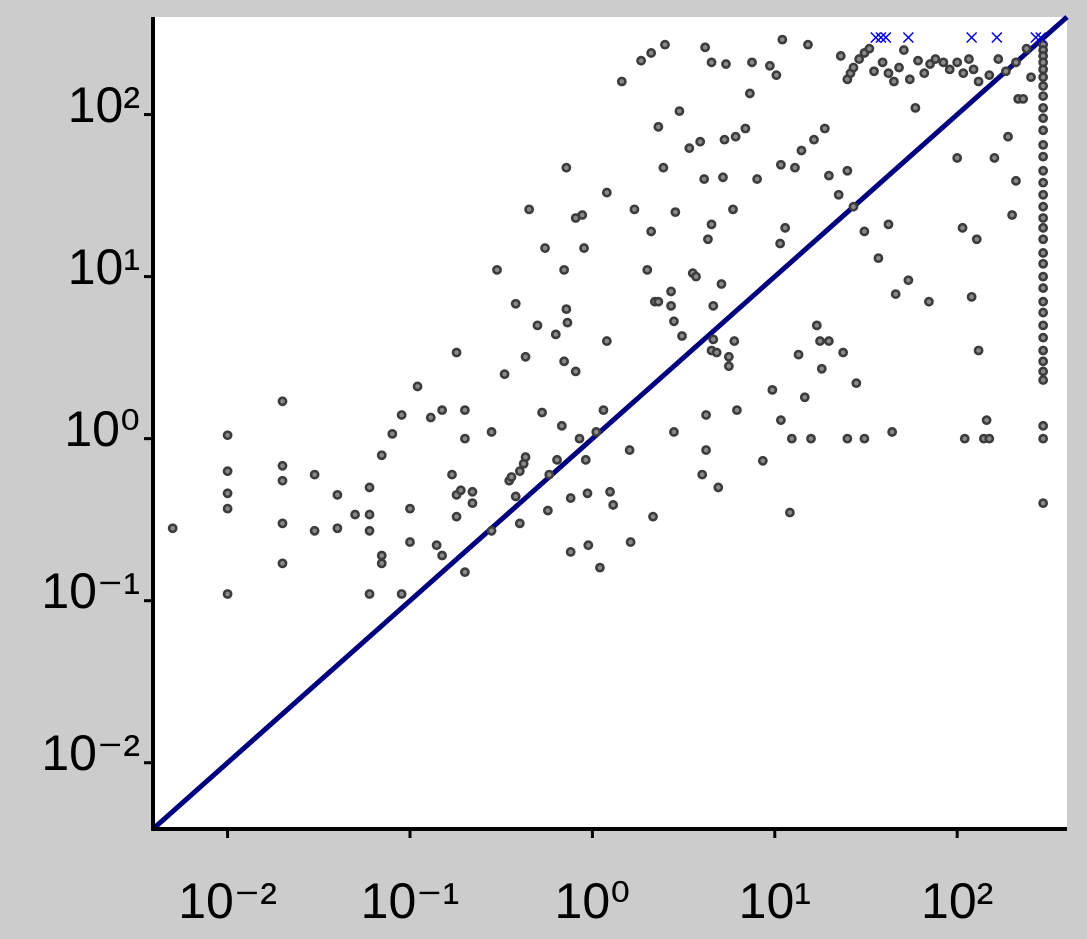 The width and height of the screenshot is (1087, 939). I want to click on x-tick-label: 10², so click(957, 901).